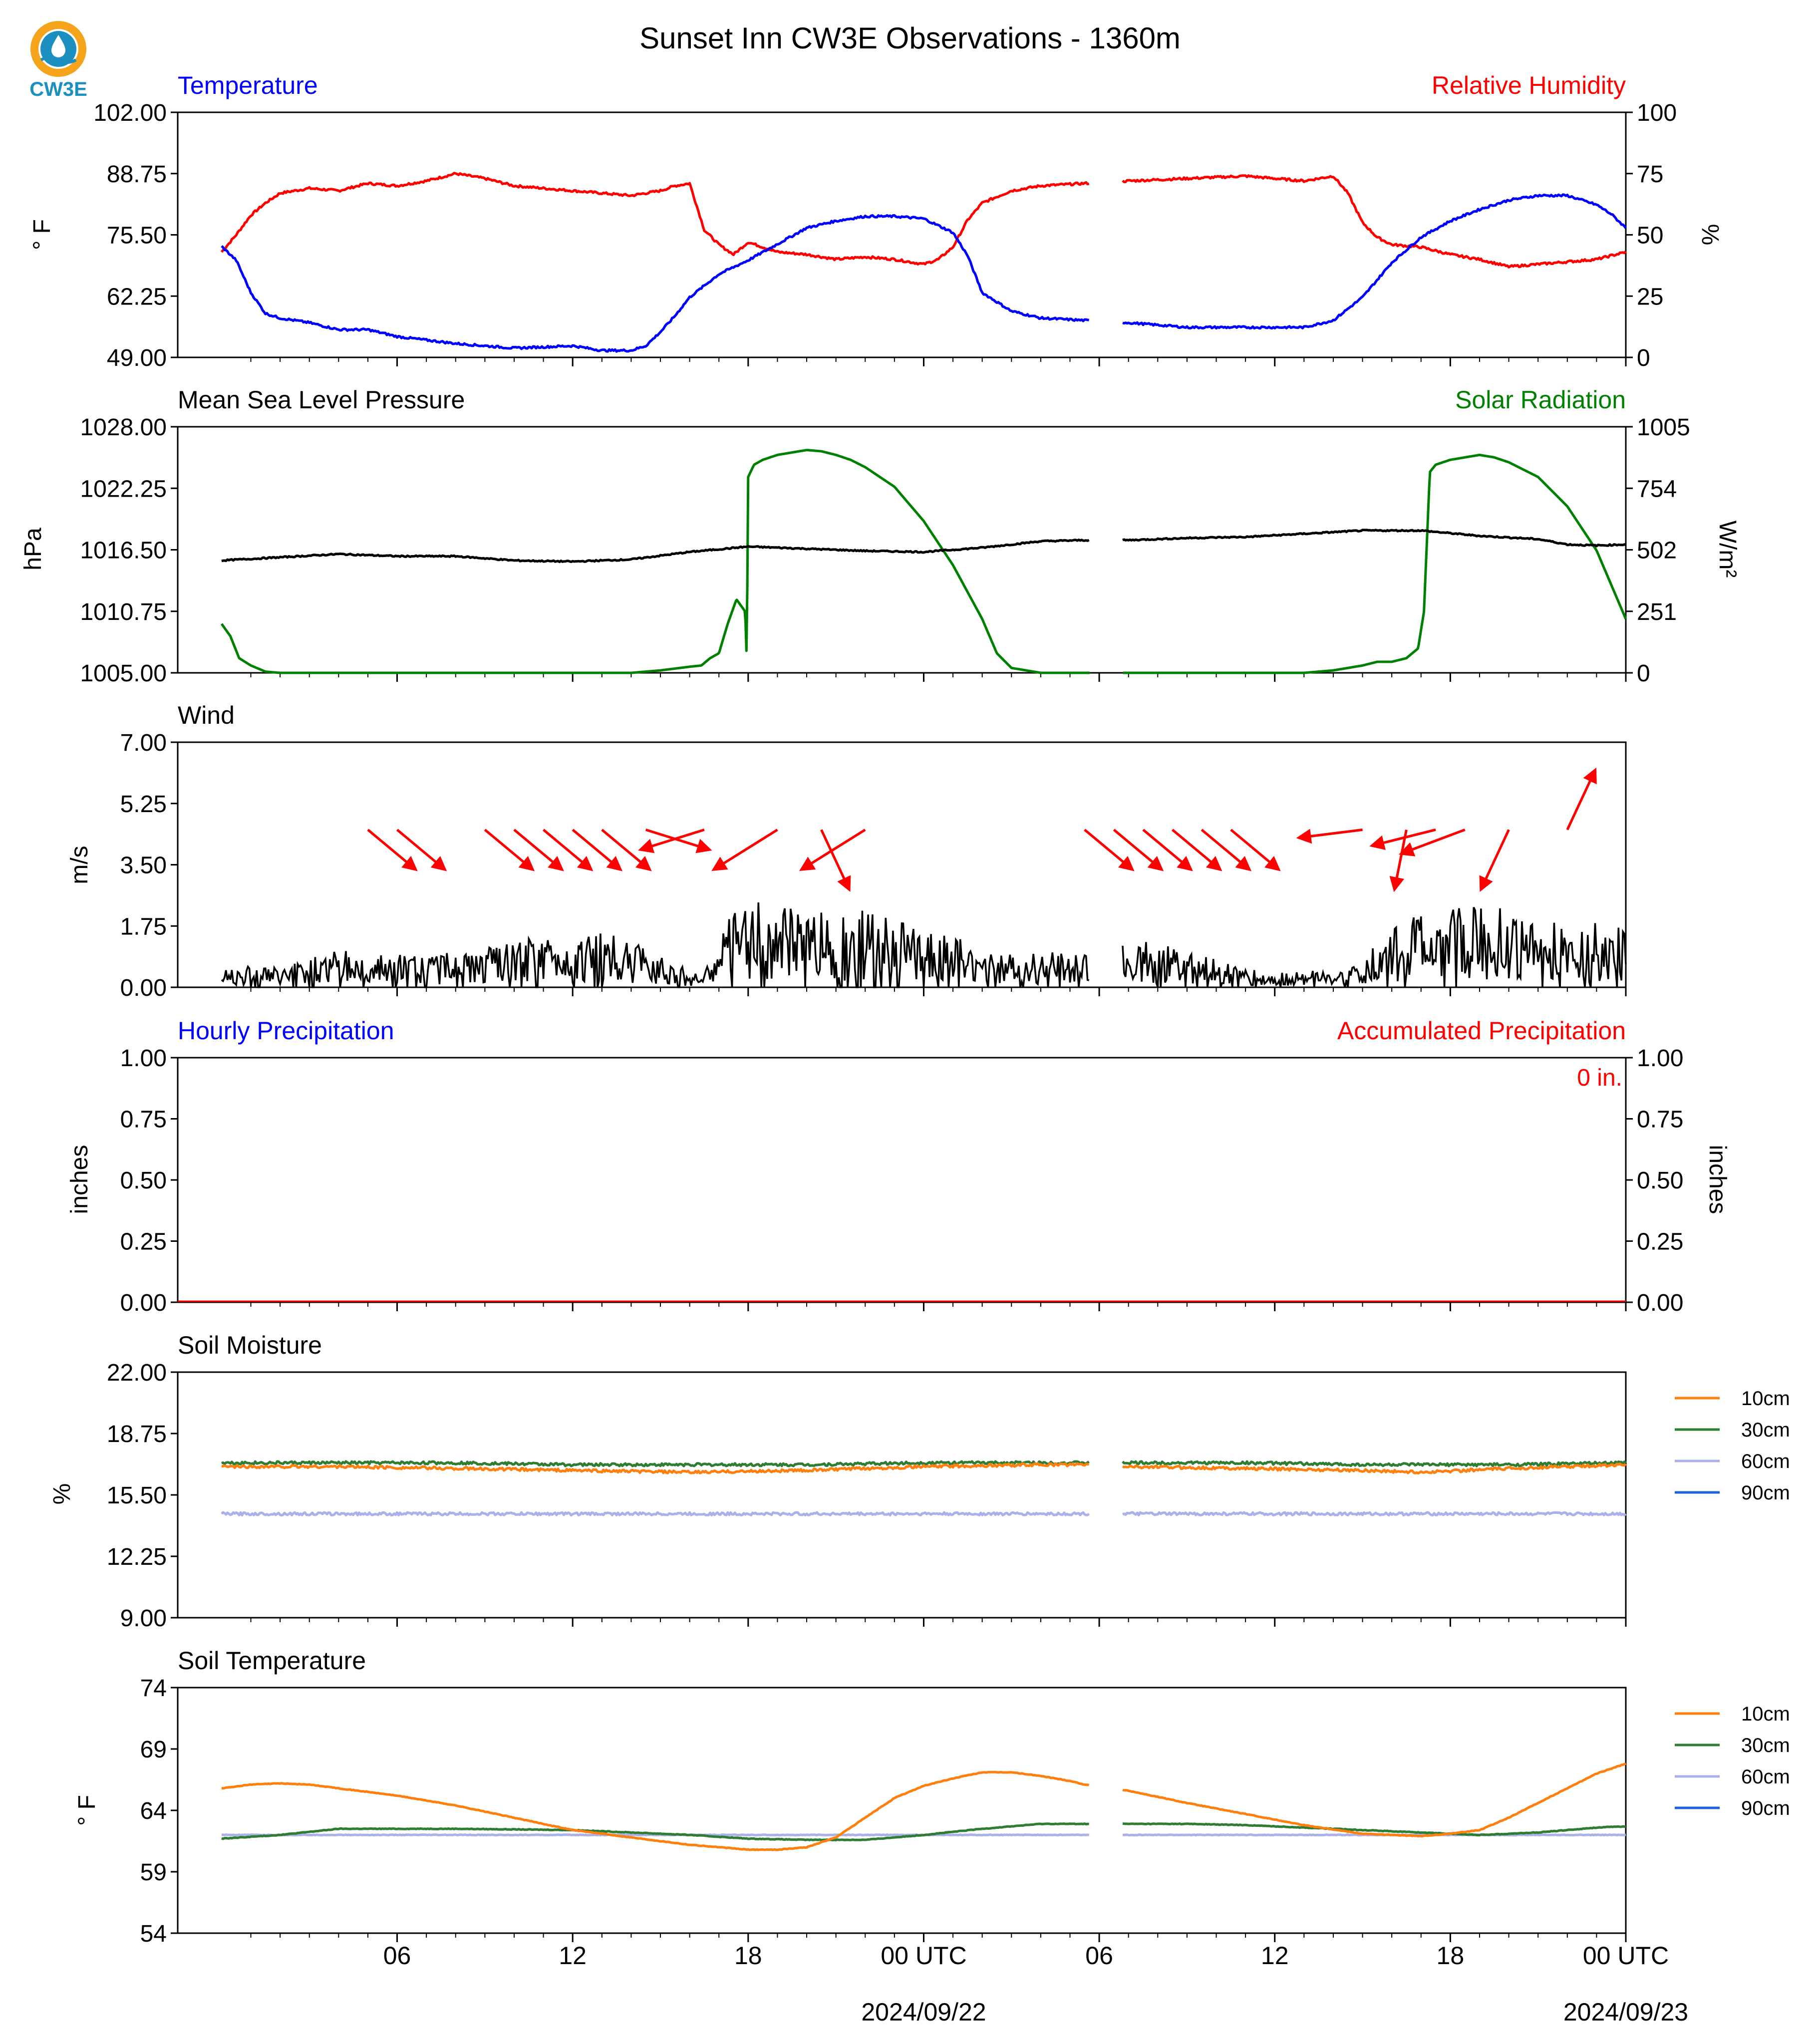  I want to click on precip-right-axis-label: inches, so click(1717, 1179).